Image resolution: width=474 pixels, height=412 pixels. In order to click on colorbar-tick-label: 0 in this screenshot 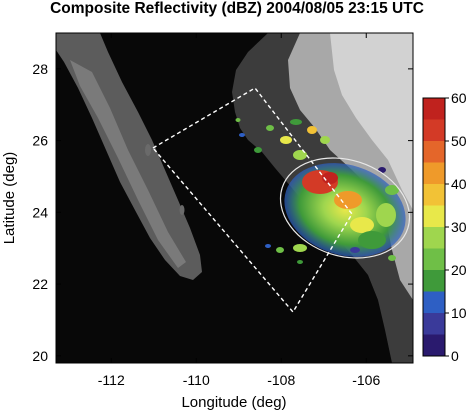, I will do `click(455, 356)`.